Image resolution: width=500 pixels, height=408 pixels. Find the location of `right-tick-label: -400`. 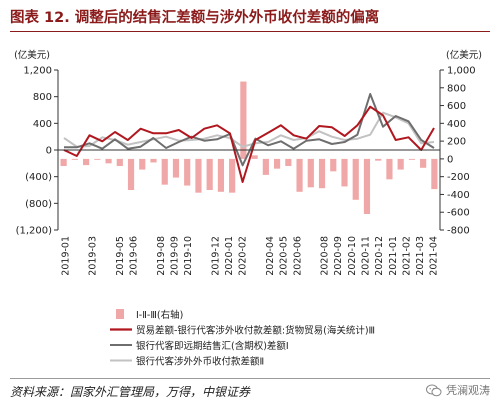

right-tick-label: -400 is located at coordinates (458, 195).